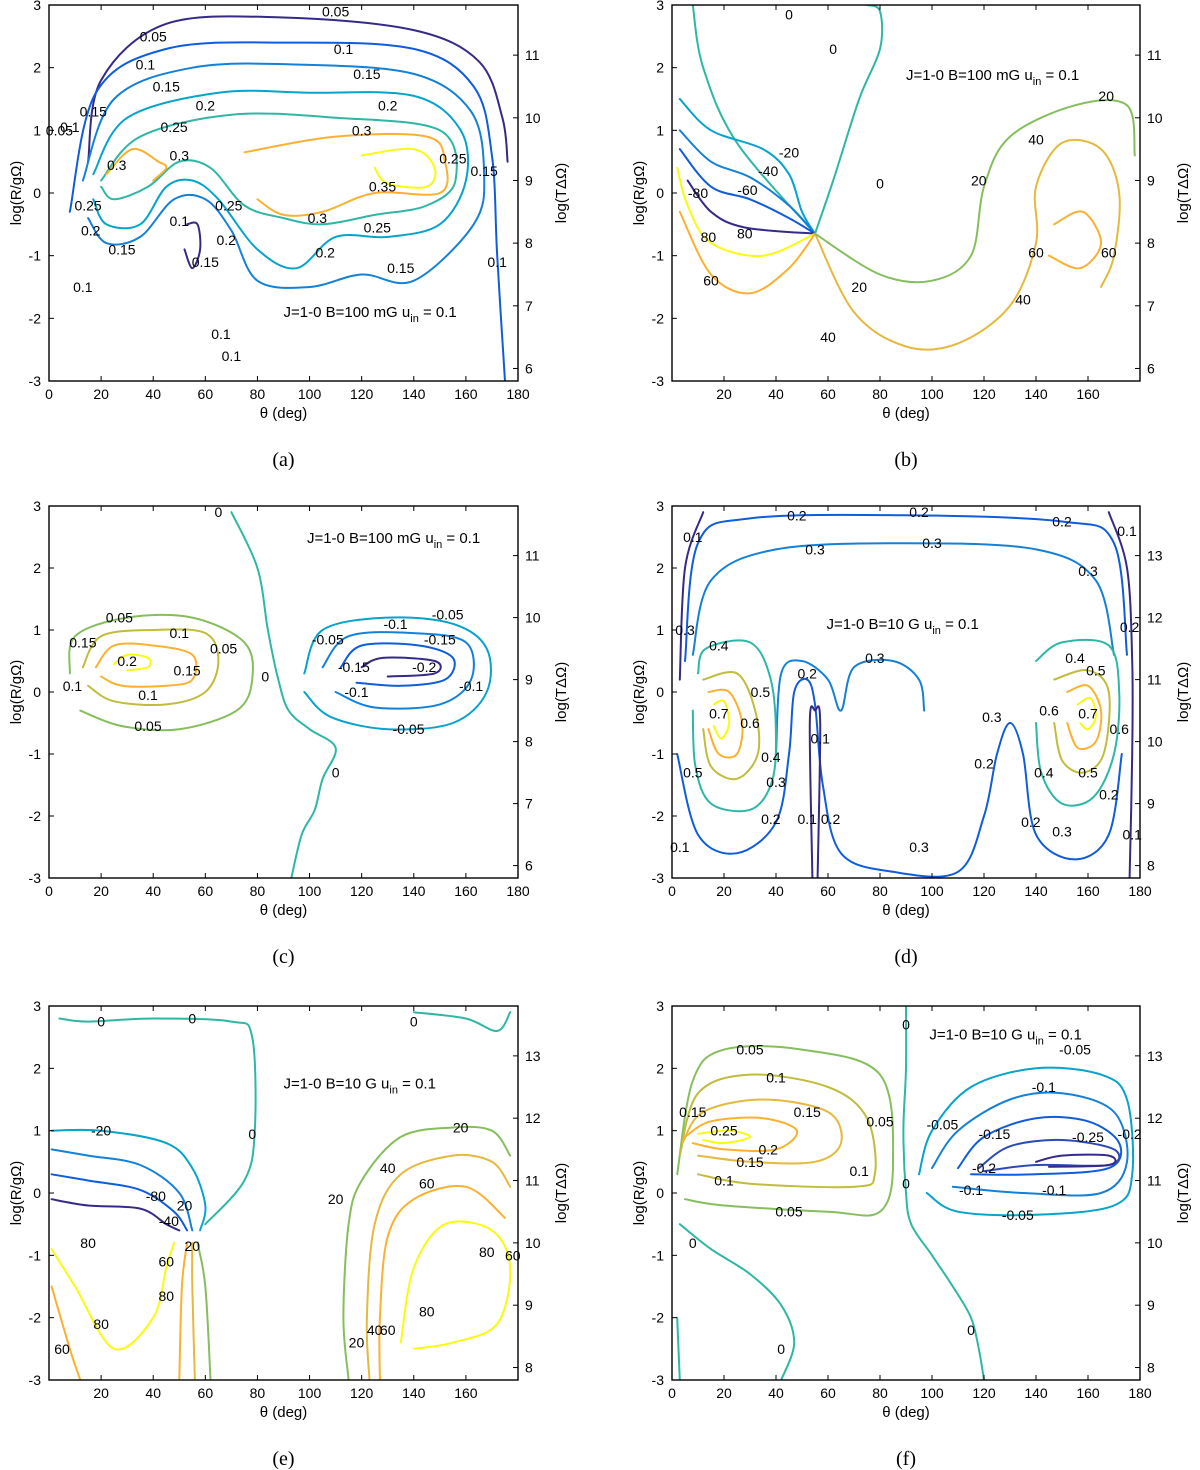  What do you see at coordinates (1119, 729) in the screenshot?
I see `contour-label: 0.6` at bounding box center [1119, 729].